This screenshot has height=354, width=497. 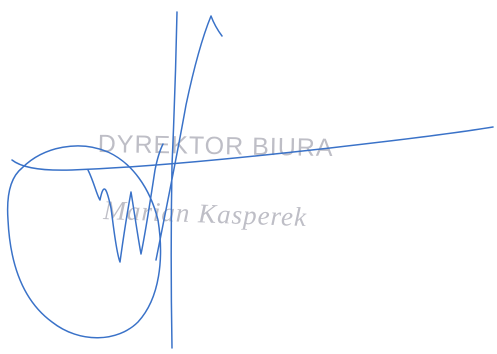 I want to click on signature-vertical-stroke, so click(x=174, y=180).